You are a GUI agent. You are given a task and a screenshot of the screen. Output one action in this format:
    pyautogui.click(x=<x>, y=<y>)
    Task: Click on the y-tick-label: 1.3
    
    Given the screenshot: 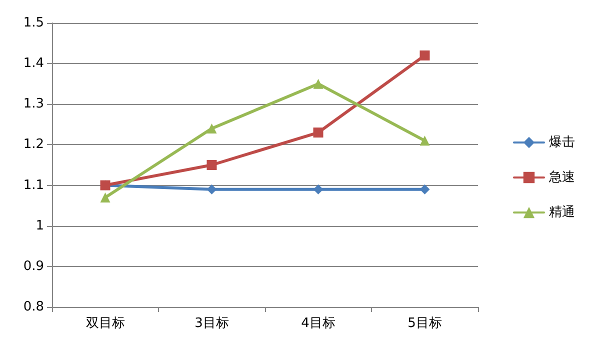 What is the action you would take?
    pyautogui.click(x=33, y=104)
    